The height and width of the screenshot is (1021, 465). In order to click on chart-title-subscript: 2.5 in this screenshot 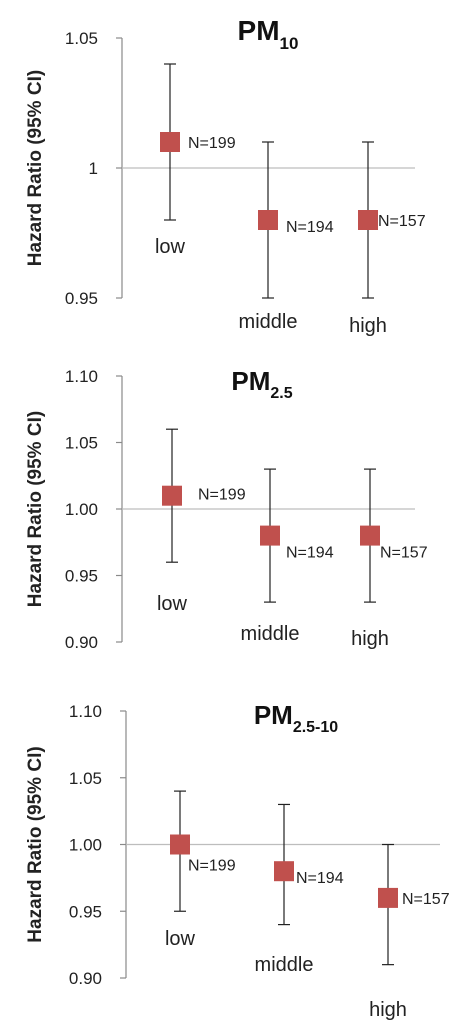, I will do `click(281, 393)`.